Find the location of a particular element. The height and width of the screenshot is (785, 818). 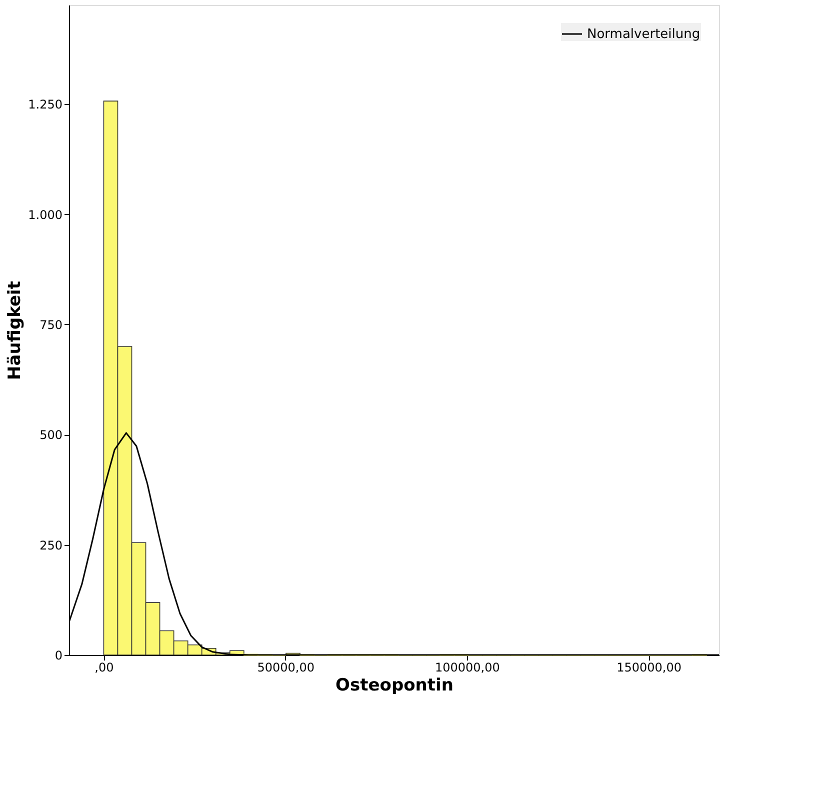

x-tick-label: 50000,00 is located at coordinates (285, 667).